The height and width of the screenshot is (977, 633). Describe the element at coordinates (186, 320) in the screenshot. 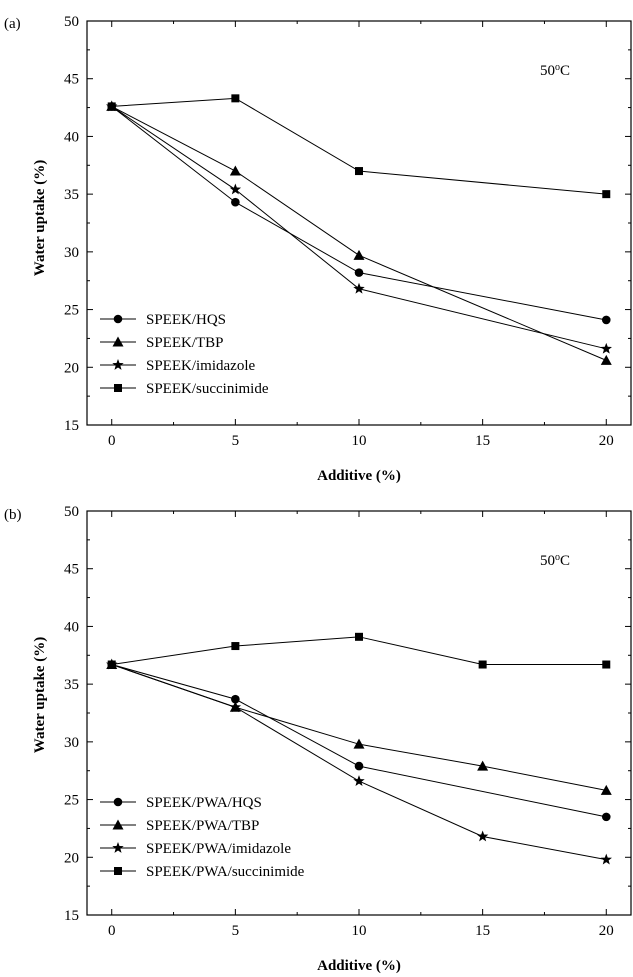

I see `legend-label: SPEEK/HQS` at that location.